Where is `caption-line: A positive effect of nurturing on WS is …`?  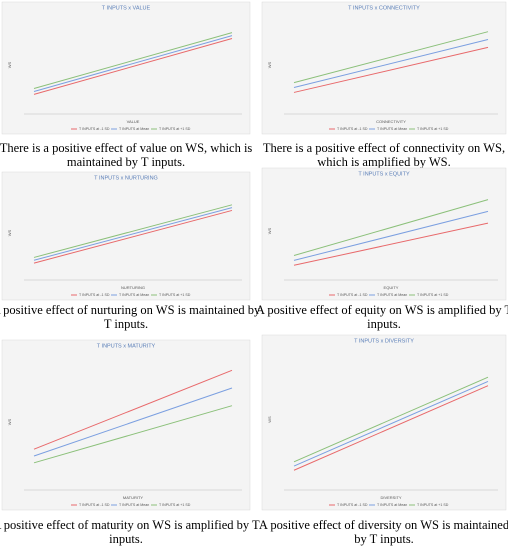 caption-line: A positive effect of nurturing on WS is … is located at coordinates (130, 310).